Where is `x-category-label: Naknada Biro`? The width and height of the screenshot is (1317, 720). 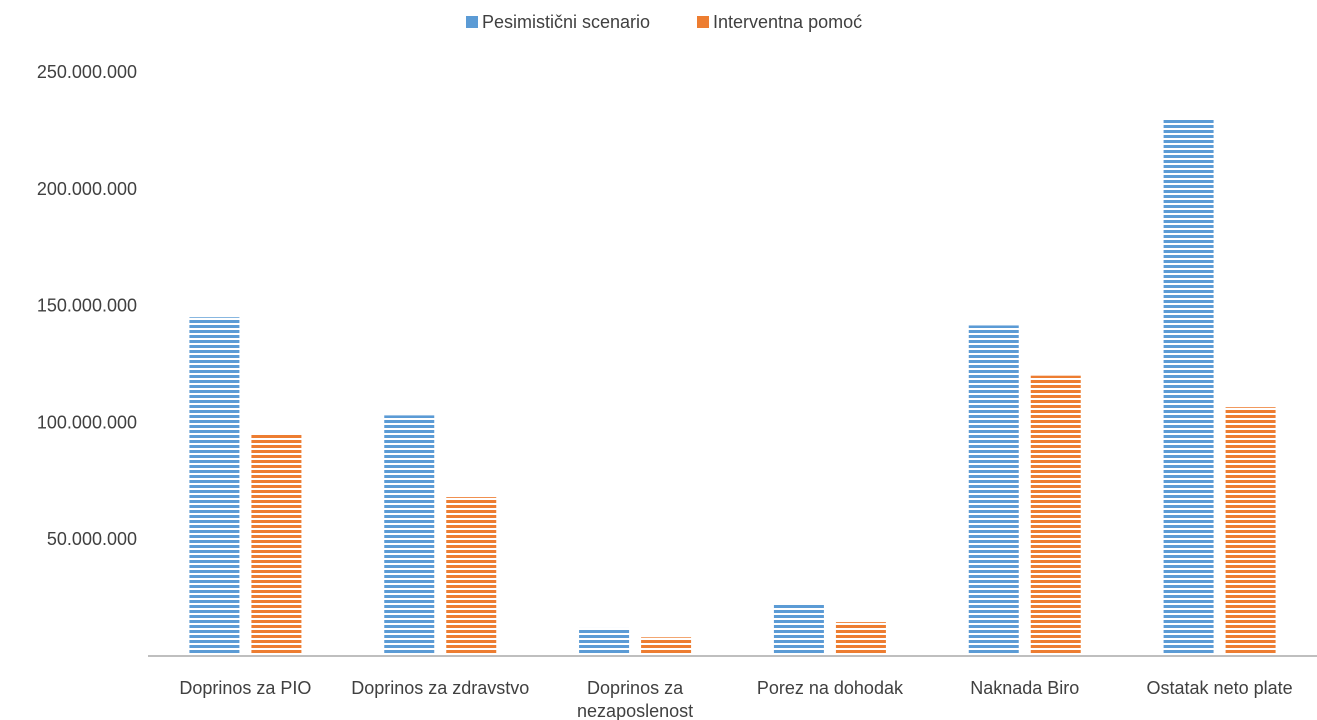
x-category-label: Naknada Biro is located at coordinates (1024, 688).